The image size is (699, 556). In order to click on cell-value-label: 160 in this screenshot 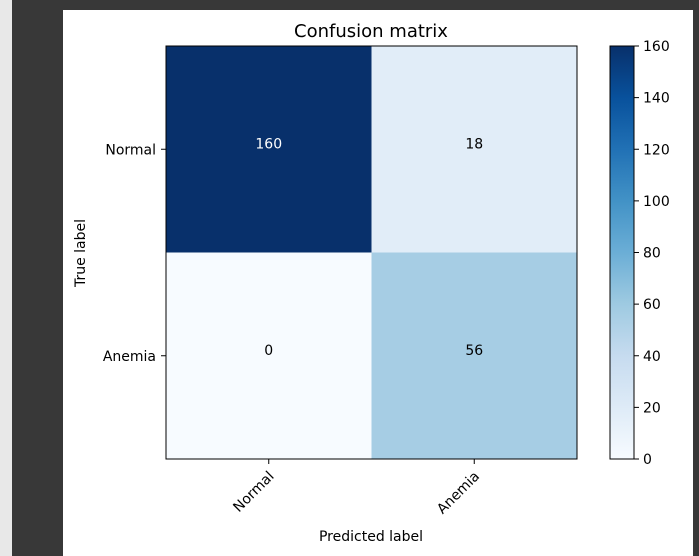, I will do `click(268, 144)`.